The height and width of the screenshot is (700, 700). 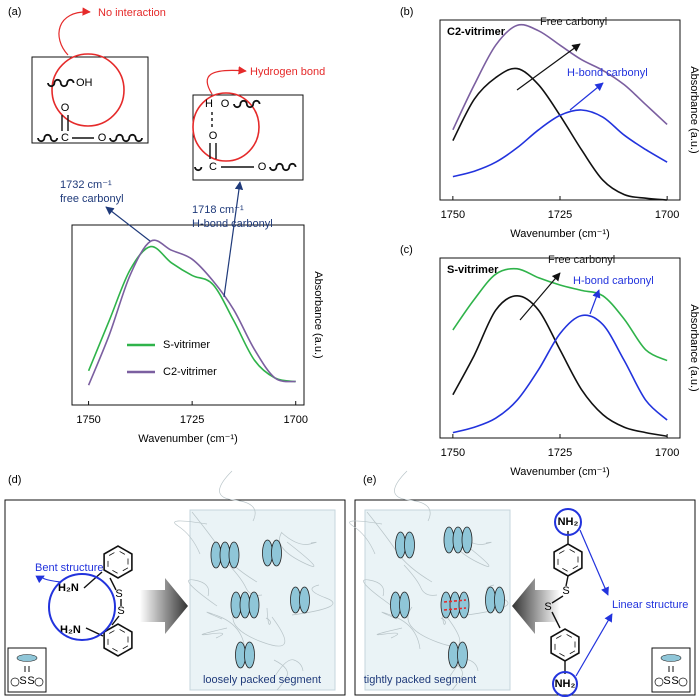 I want to click on caption: loosely packed segment, so click(x=262, y=680).